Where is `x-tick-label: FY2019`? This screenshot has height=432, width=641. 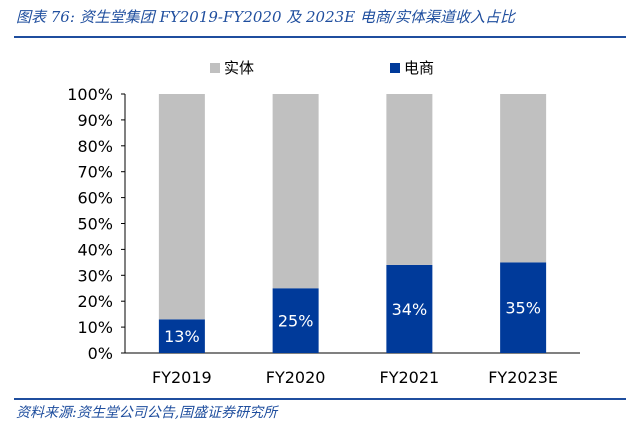 x-tick-label: FY2019 is located at coordinates (182, 377).